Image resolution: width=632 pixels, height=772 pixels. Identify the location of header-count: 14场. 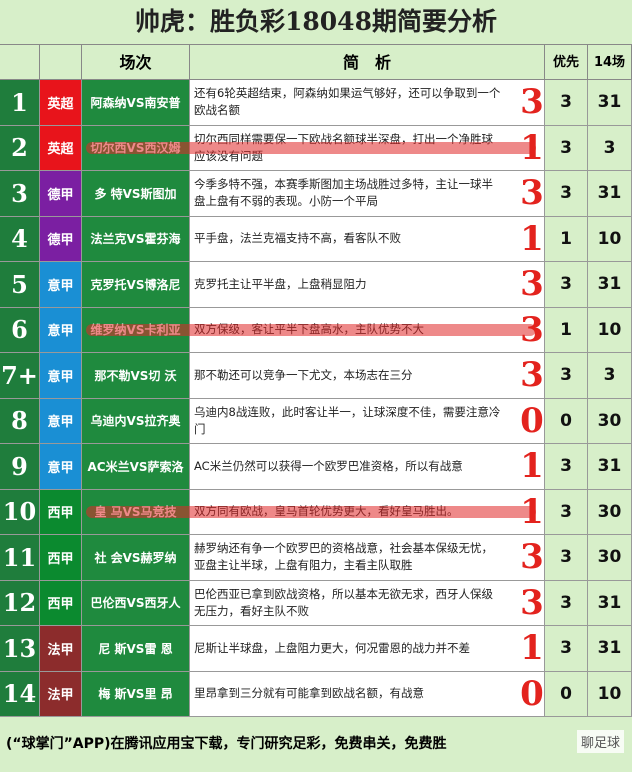
(610, 62).